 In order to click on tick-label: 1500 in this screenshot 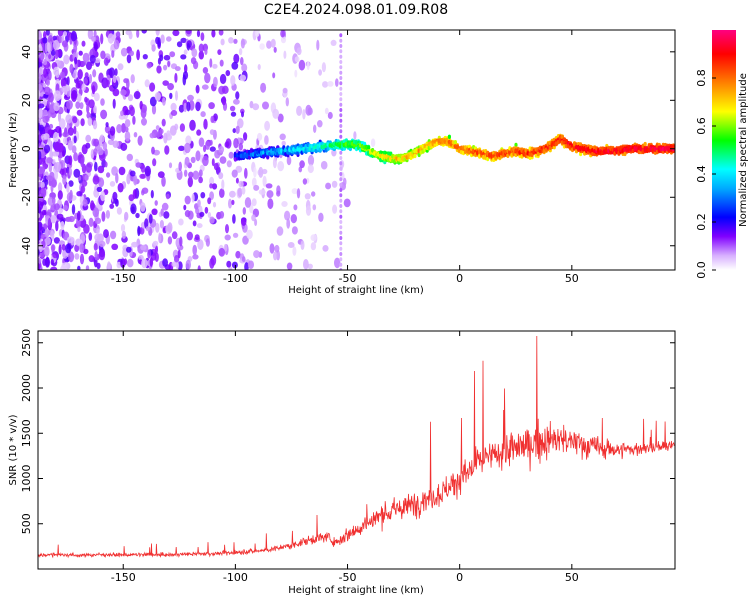, I will do `click(26, 433)`.